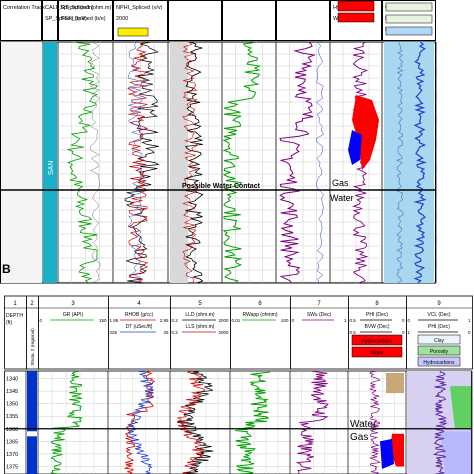 Image resolution: width=474 pixels, height=474 pixels. What do you see at coordinates (293, 320) in the screenshot?
I see `scale-min-b-7: 0` at bounding box center [293, 320].